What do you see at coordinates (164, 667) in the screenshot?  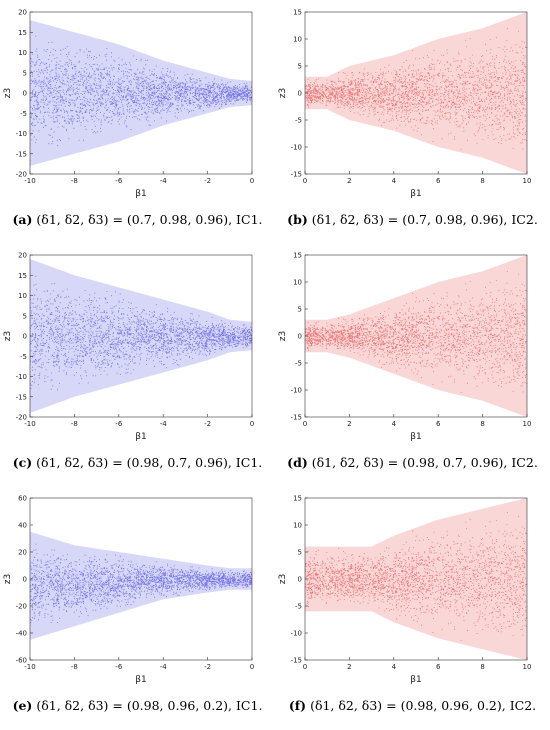 I see `x-tick-label: -4` at bounding box center [164, 667].